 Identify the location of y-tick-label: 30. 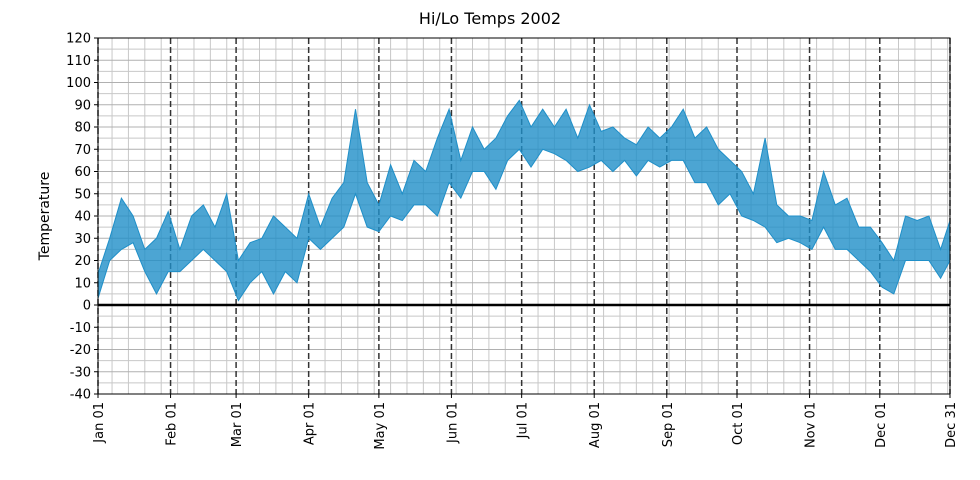
(82, 239).